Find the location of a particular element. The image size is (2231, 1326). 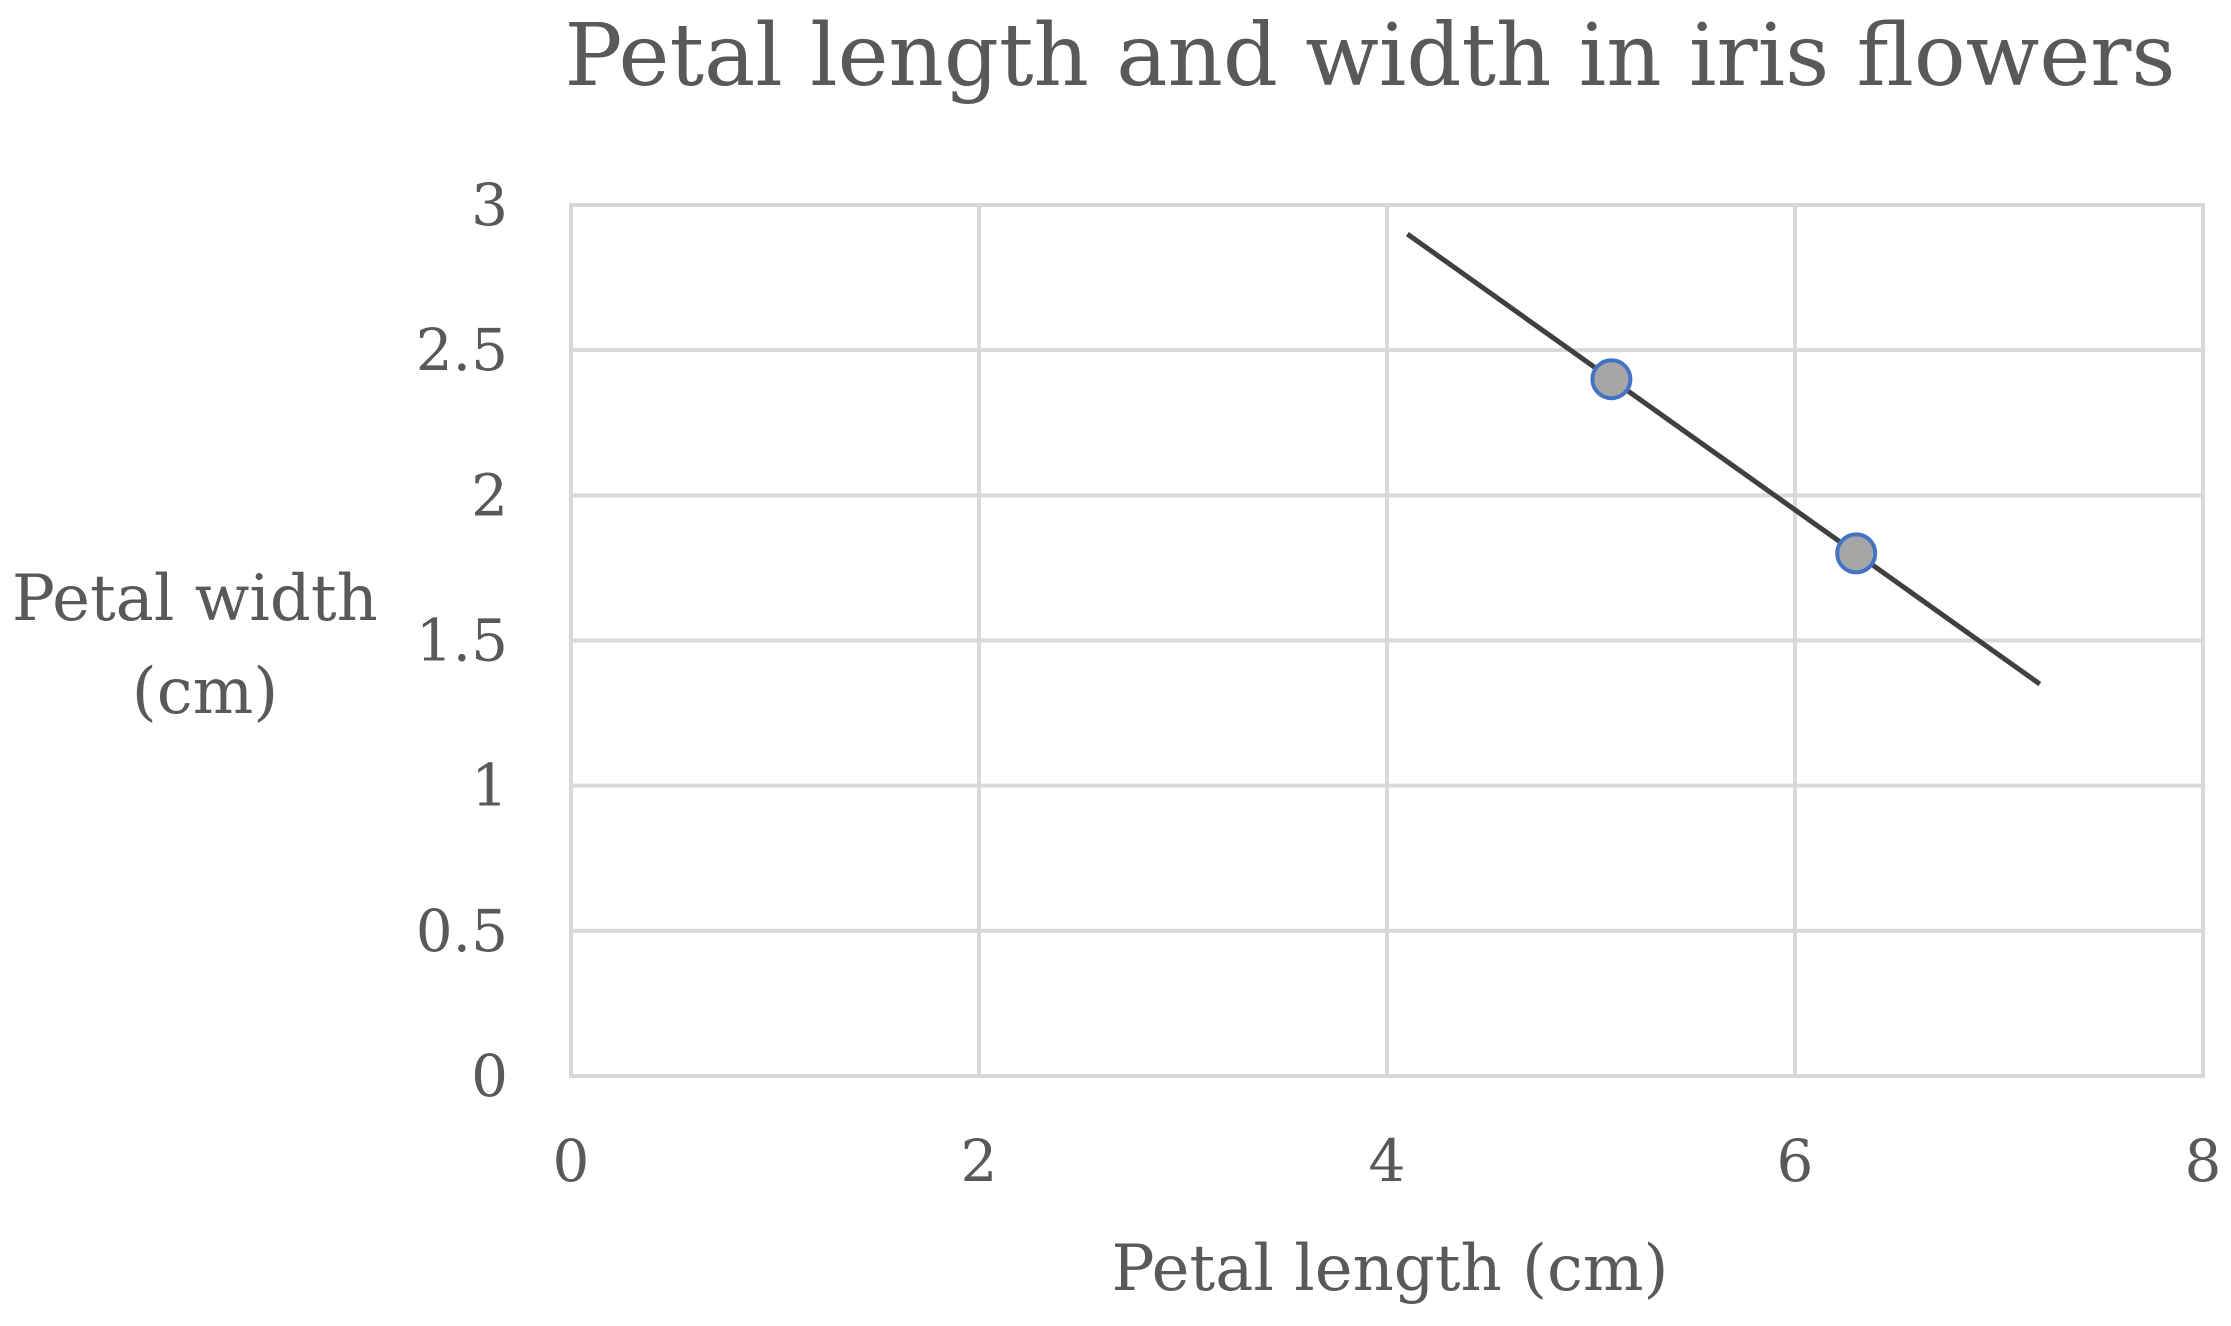

y-tick-label-5: 2.5 is located at coordinates (462, 350).